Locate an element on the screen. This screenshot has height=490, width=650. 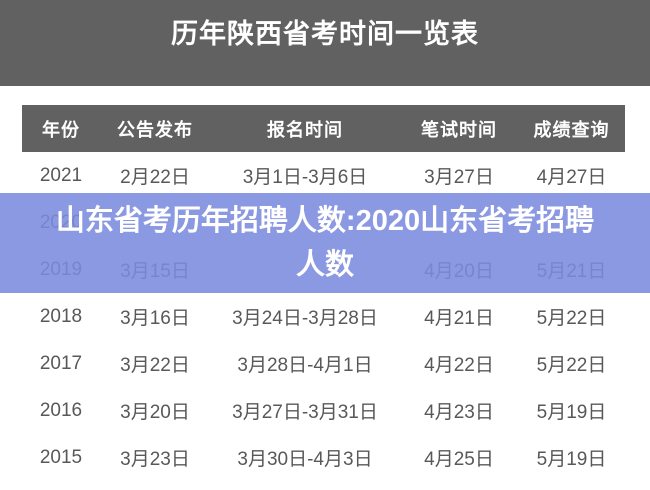
column-header-exam: 笔试时间 is located at coordinates (459, 128).